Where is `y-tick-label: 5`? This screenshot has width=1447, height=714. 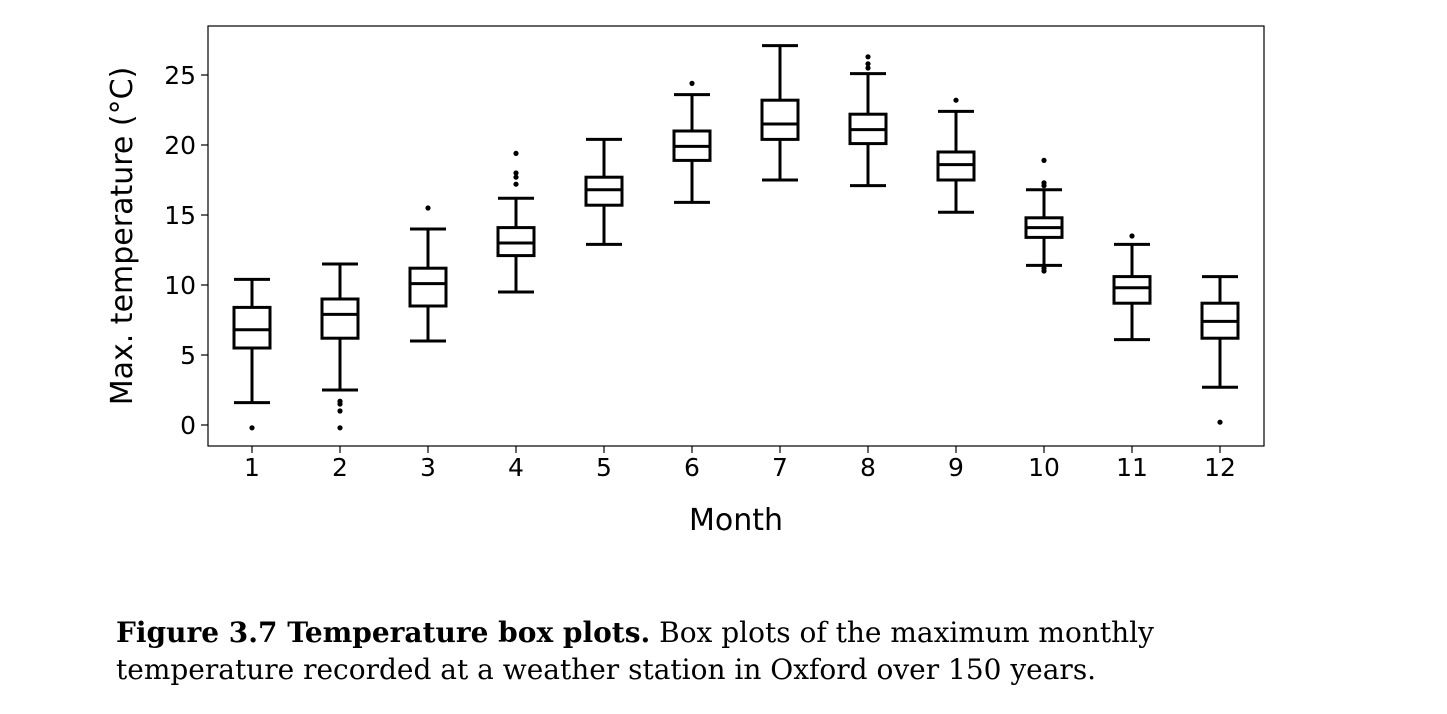
y-tick-label: 5 is located at coordinates (188, 355).